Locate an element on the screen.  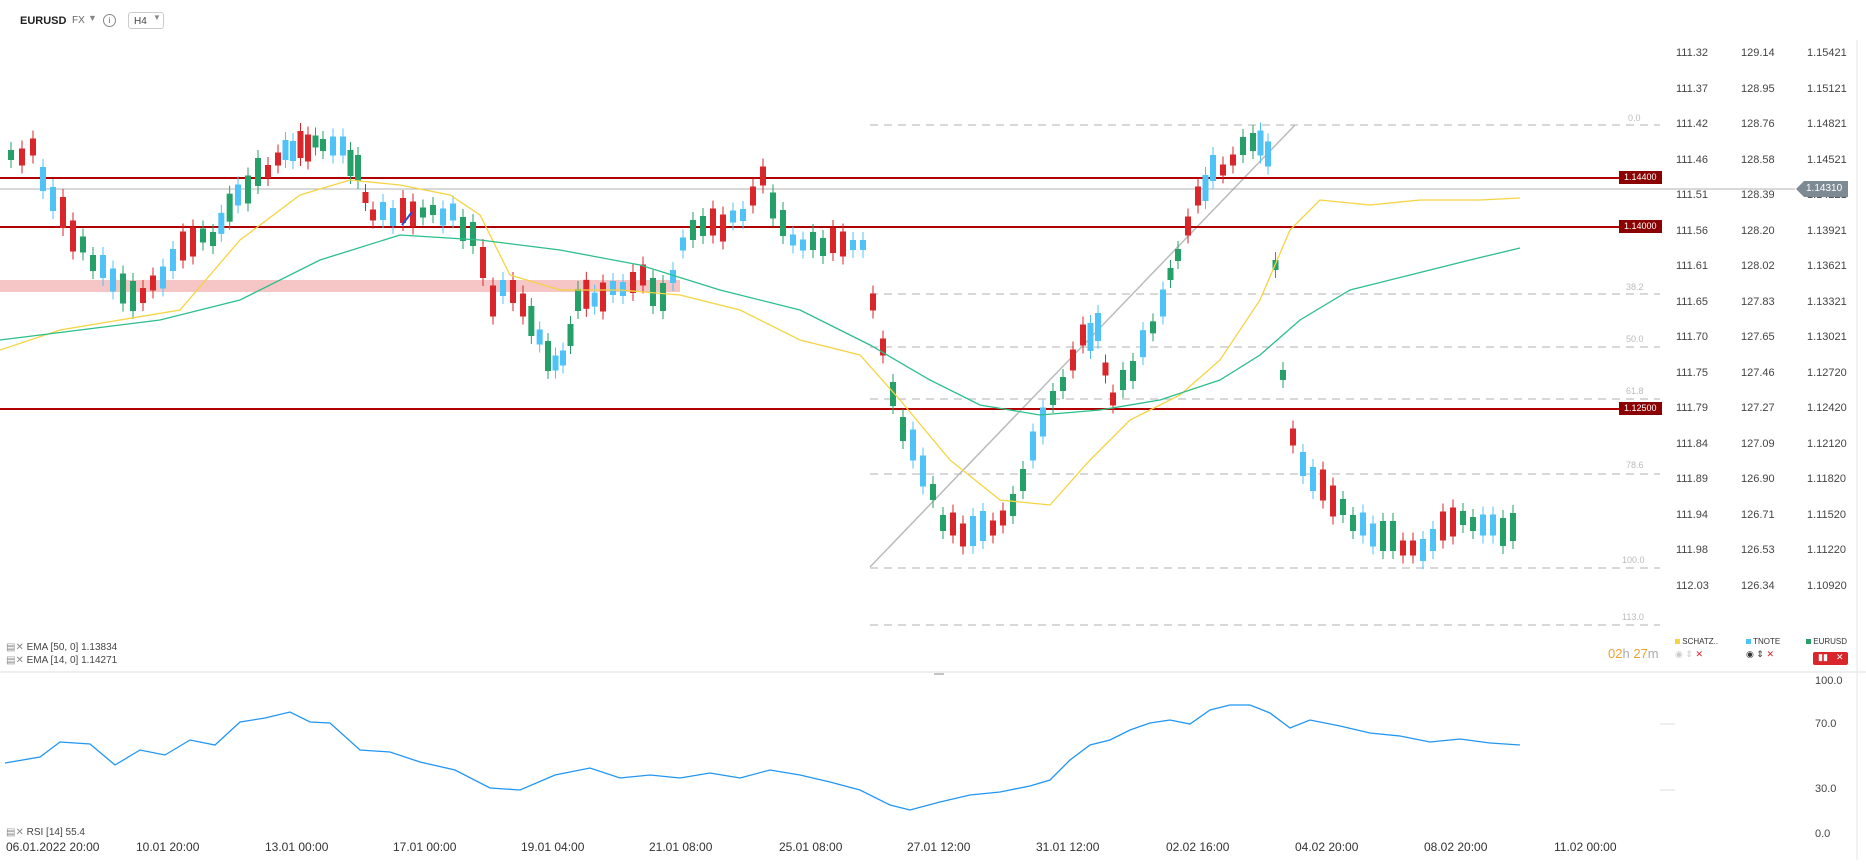
time-axis-label: 31.01 12:00 is located at coordinates (1068, 847).